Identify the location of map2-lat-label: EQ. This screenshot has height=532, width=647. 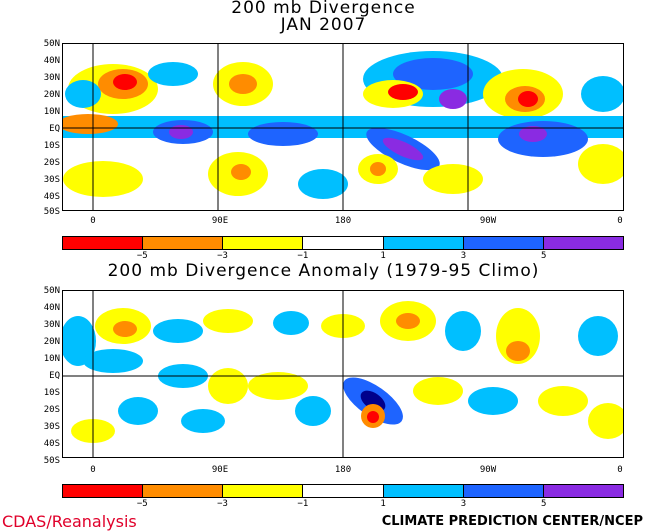
(54, 376).